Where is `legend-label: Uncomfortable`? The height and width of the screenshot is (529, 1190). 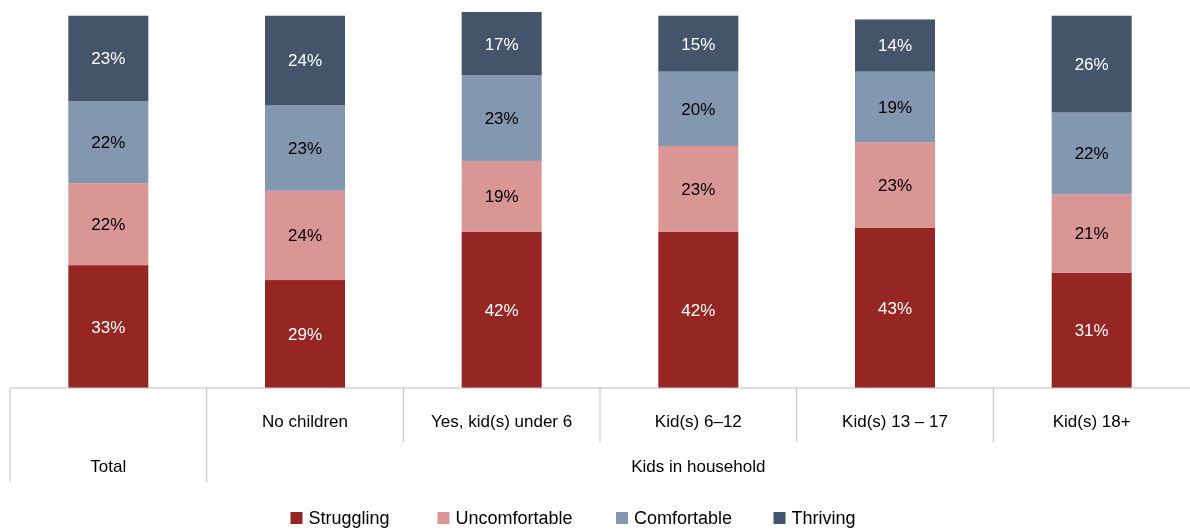
legend-label: Uncomfortable is located at coordinates (514, 518).